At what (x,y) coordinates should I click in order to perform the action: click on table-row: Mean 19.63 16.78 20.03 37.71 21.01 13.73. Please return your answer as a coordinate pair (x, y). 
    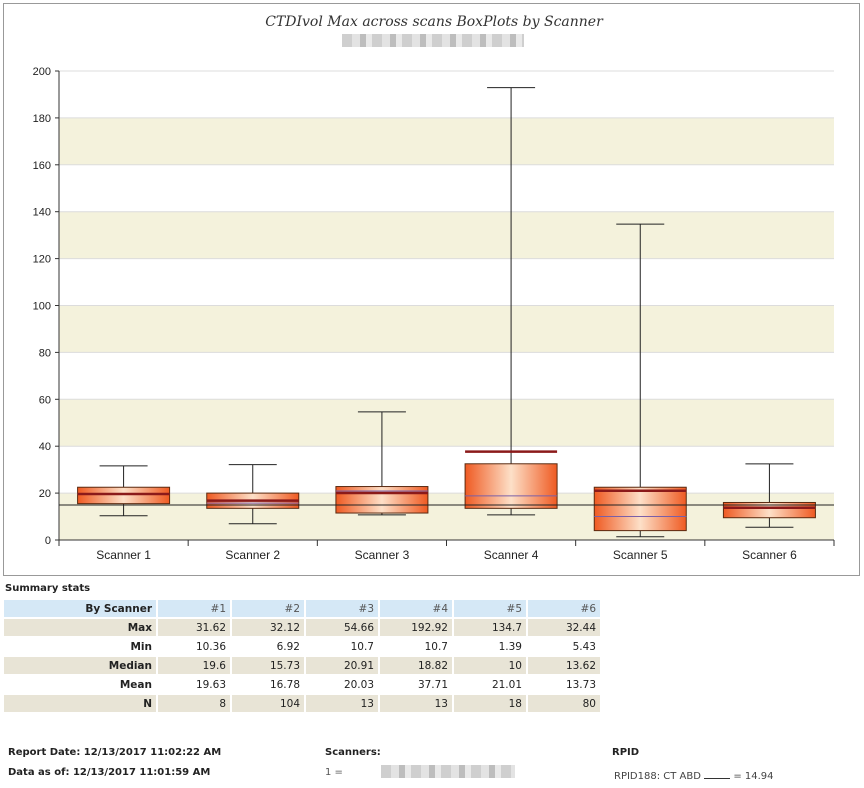
    Looking at the image, I should click on (303, 684).